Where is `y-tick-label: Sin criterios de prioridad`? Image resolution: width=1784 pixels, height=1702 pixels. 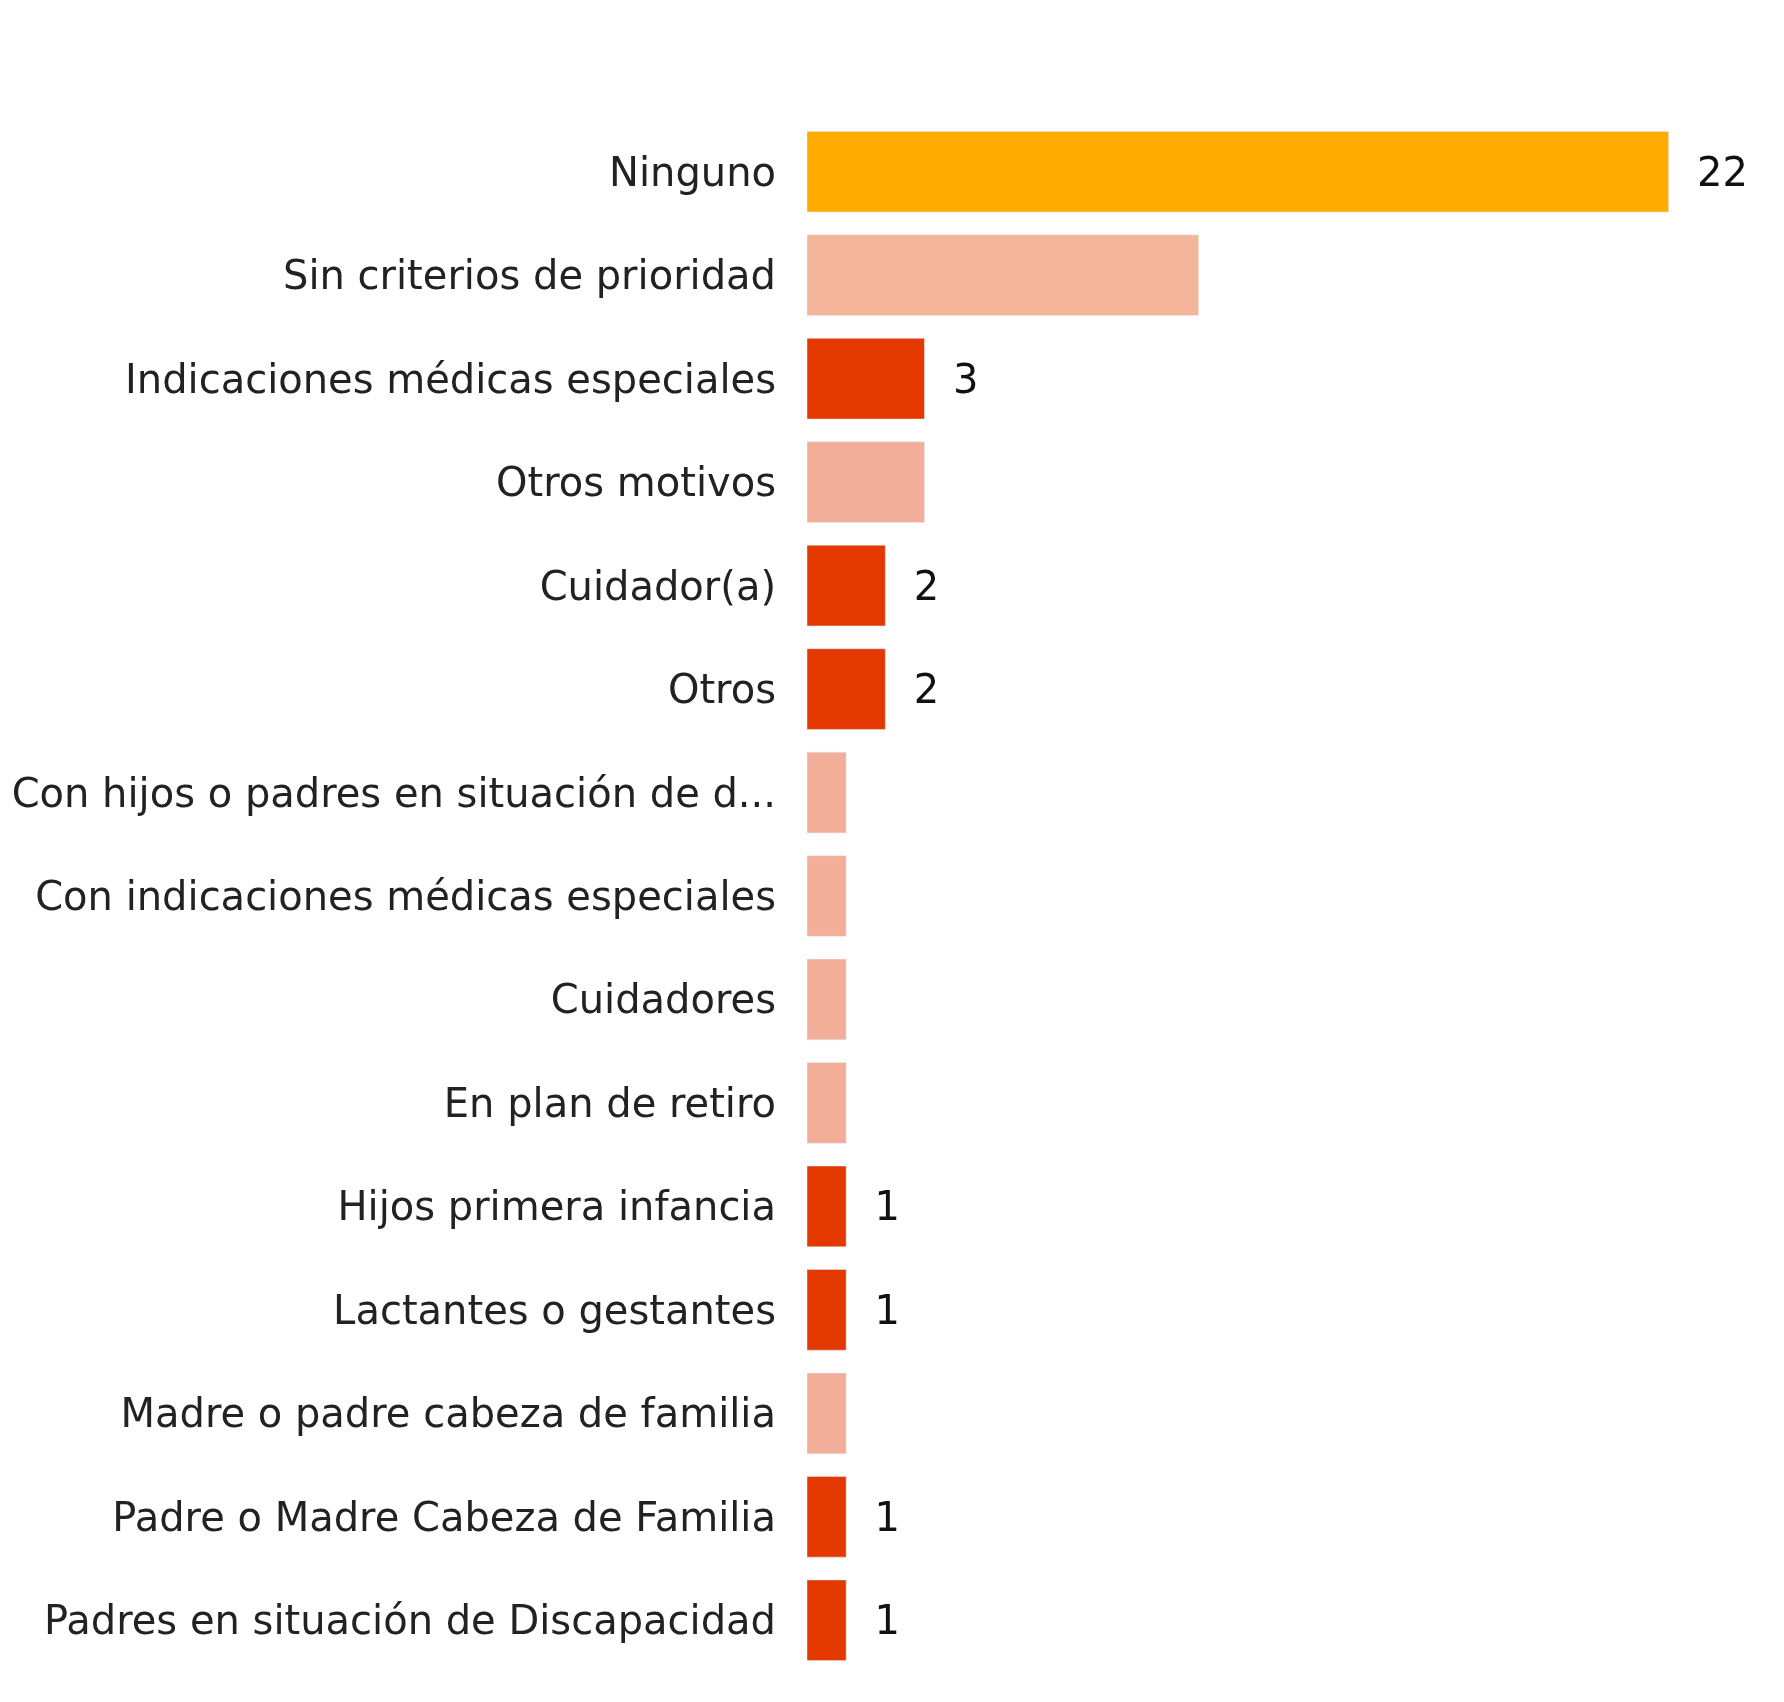 y-tick-label: Sin criterios de prioridad is located at coordinates (529, 275).